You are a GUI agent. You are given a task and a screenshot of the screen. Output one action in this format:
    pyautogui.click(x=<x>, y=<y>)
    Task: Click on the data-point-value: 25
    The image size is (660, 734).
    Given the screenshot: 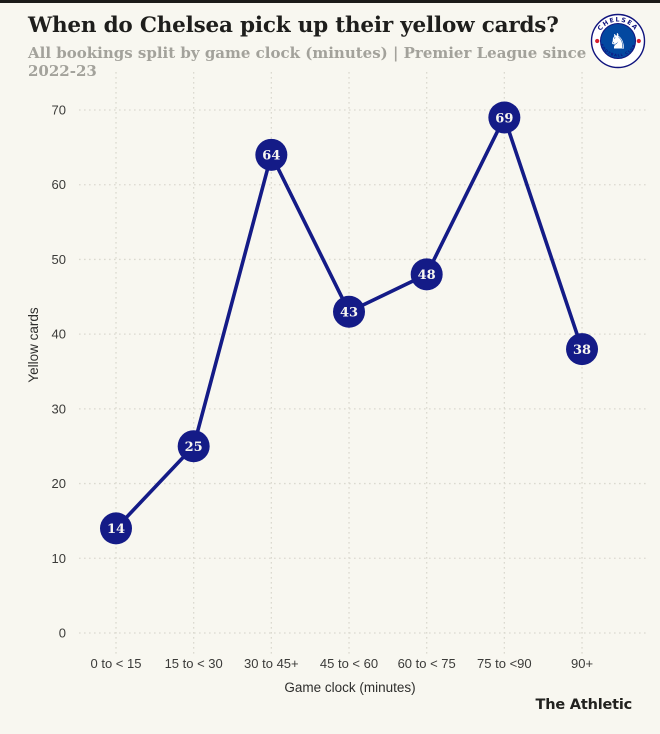 What is the action you would take?
    pyautogui.click(x=194, y=447)
    